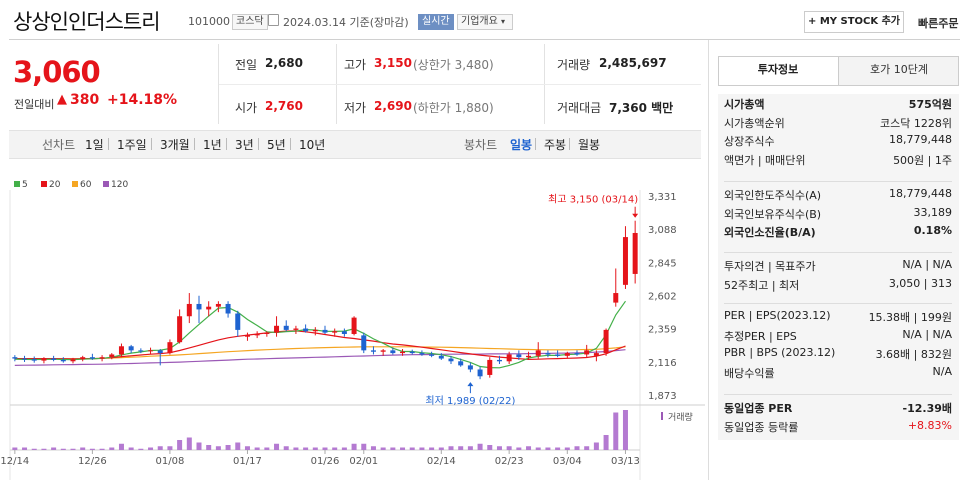 The width and height of the screenshot is (975, 480). What do you see at coordinates (899, 71) in the screenshot?
I see `tab-orderbook: 호가 10단계` at bounding box center [899, 71].